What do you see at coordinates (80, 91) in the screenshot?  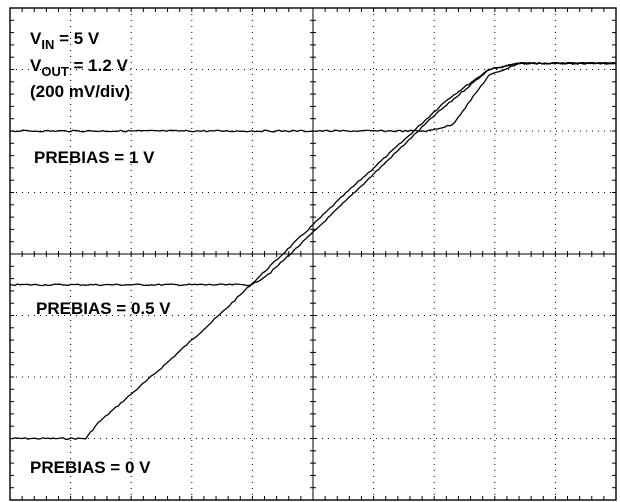 I see `scale-annotation: (200 mV/div)` at bounding box center [80, 91].